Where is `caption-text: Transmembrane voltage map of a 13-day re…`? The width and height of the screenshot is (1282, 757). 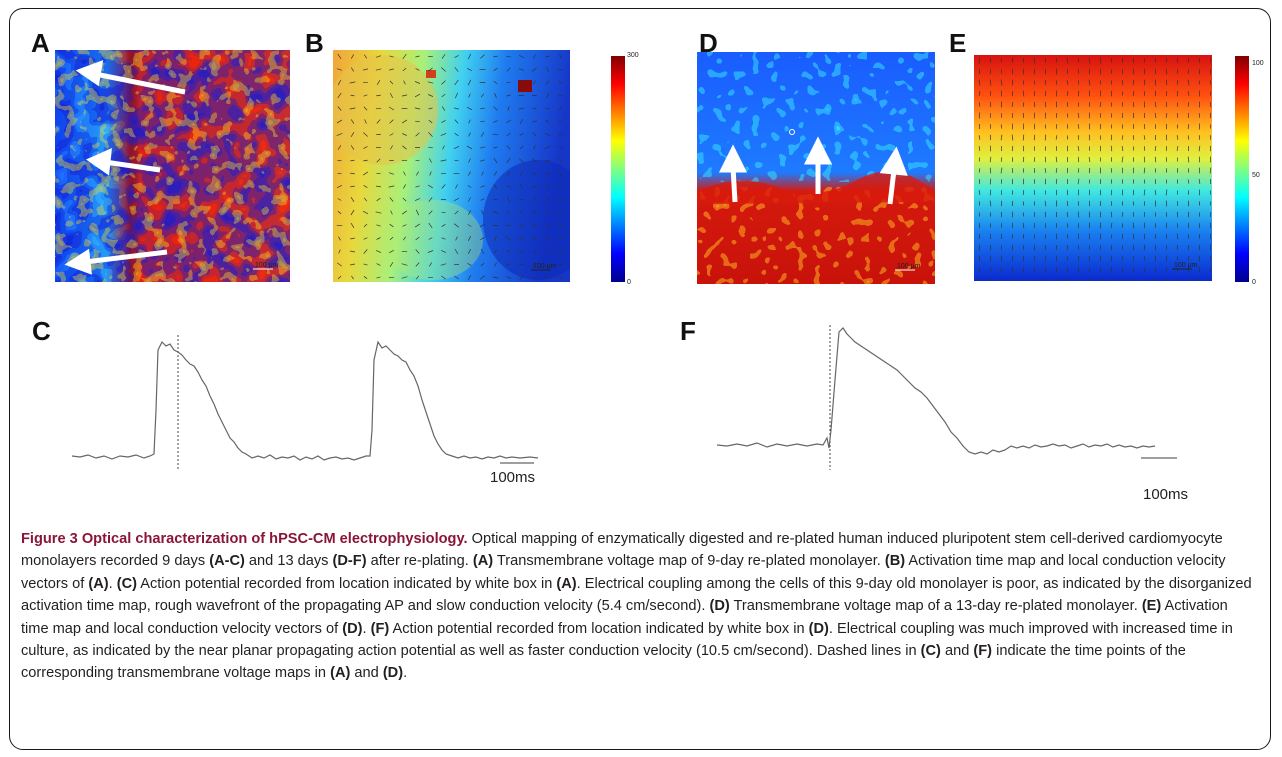
caption-text: Transmembrane voltage map of a 13-day re… is located at coordinates (935, 606).